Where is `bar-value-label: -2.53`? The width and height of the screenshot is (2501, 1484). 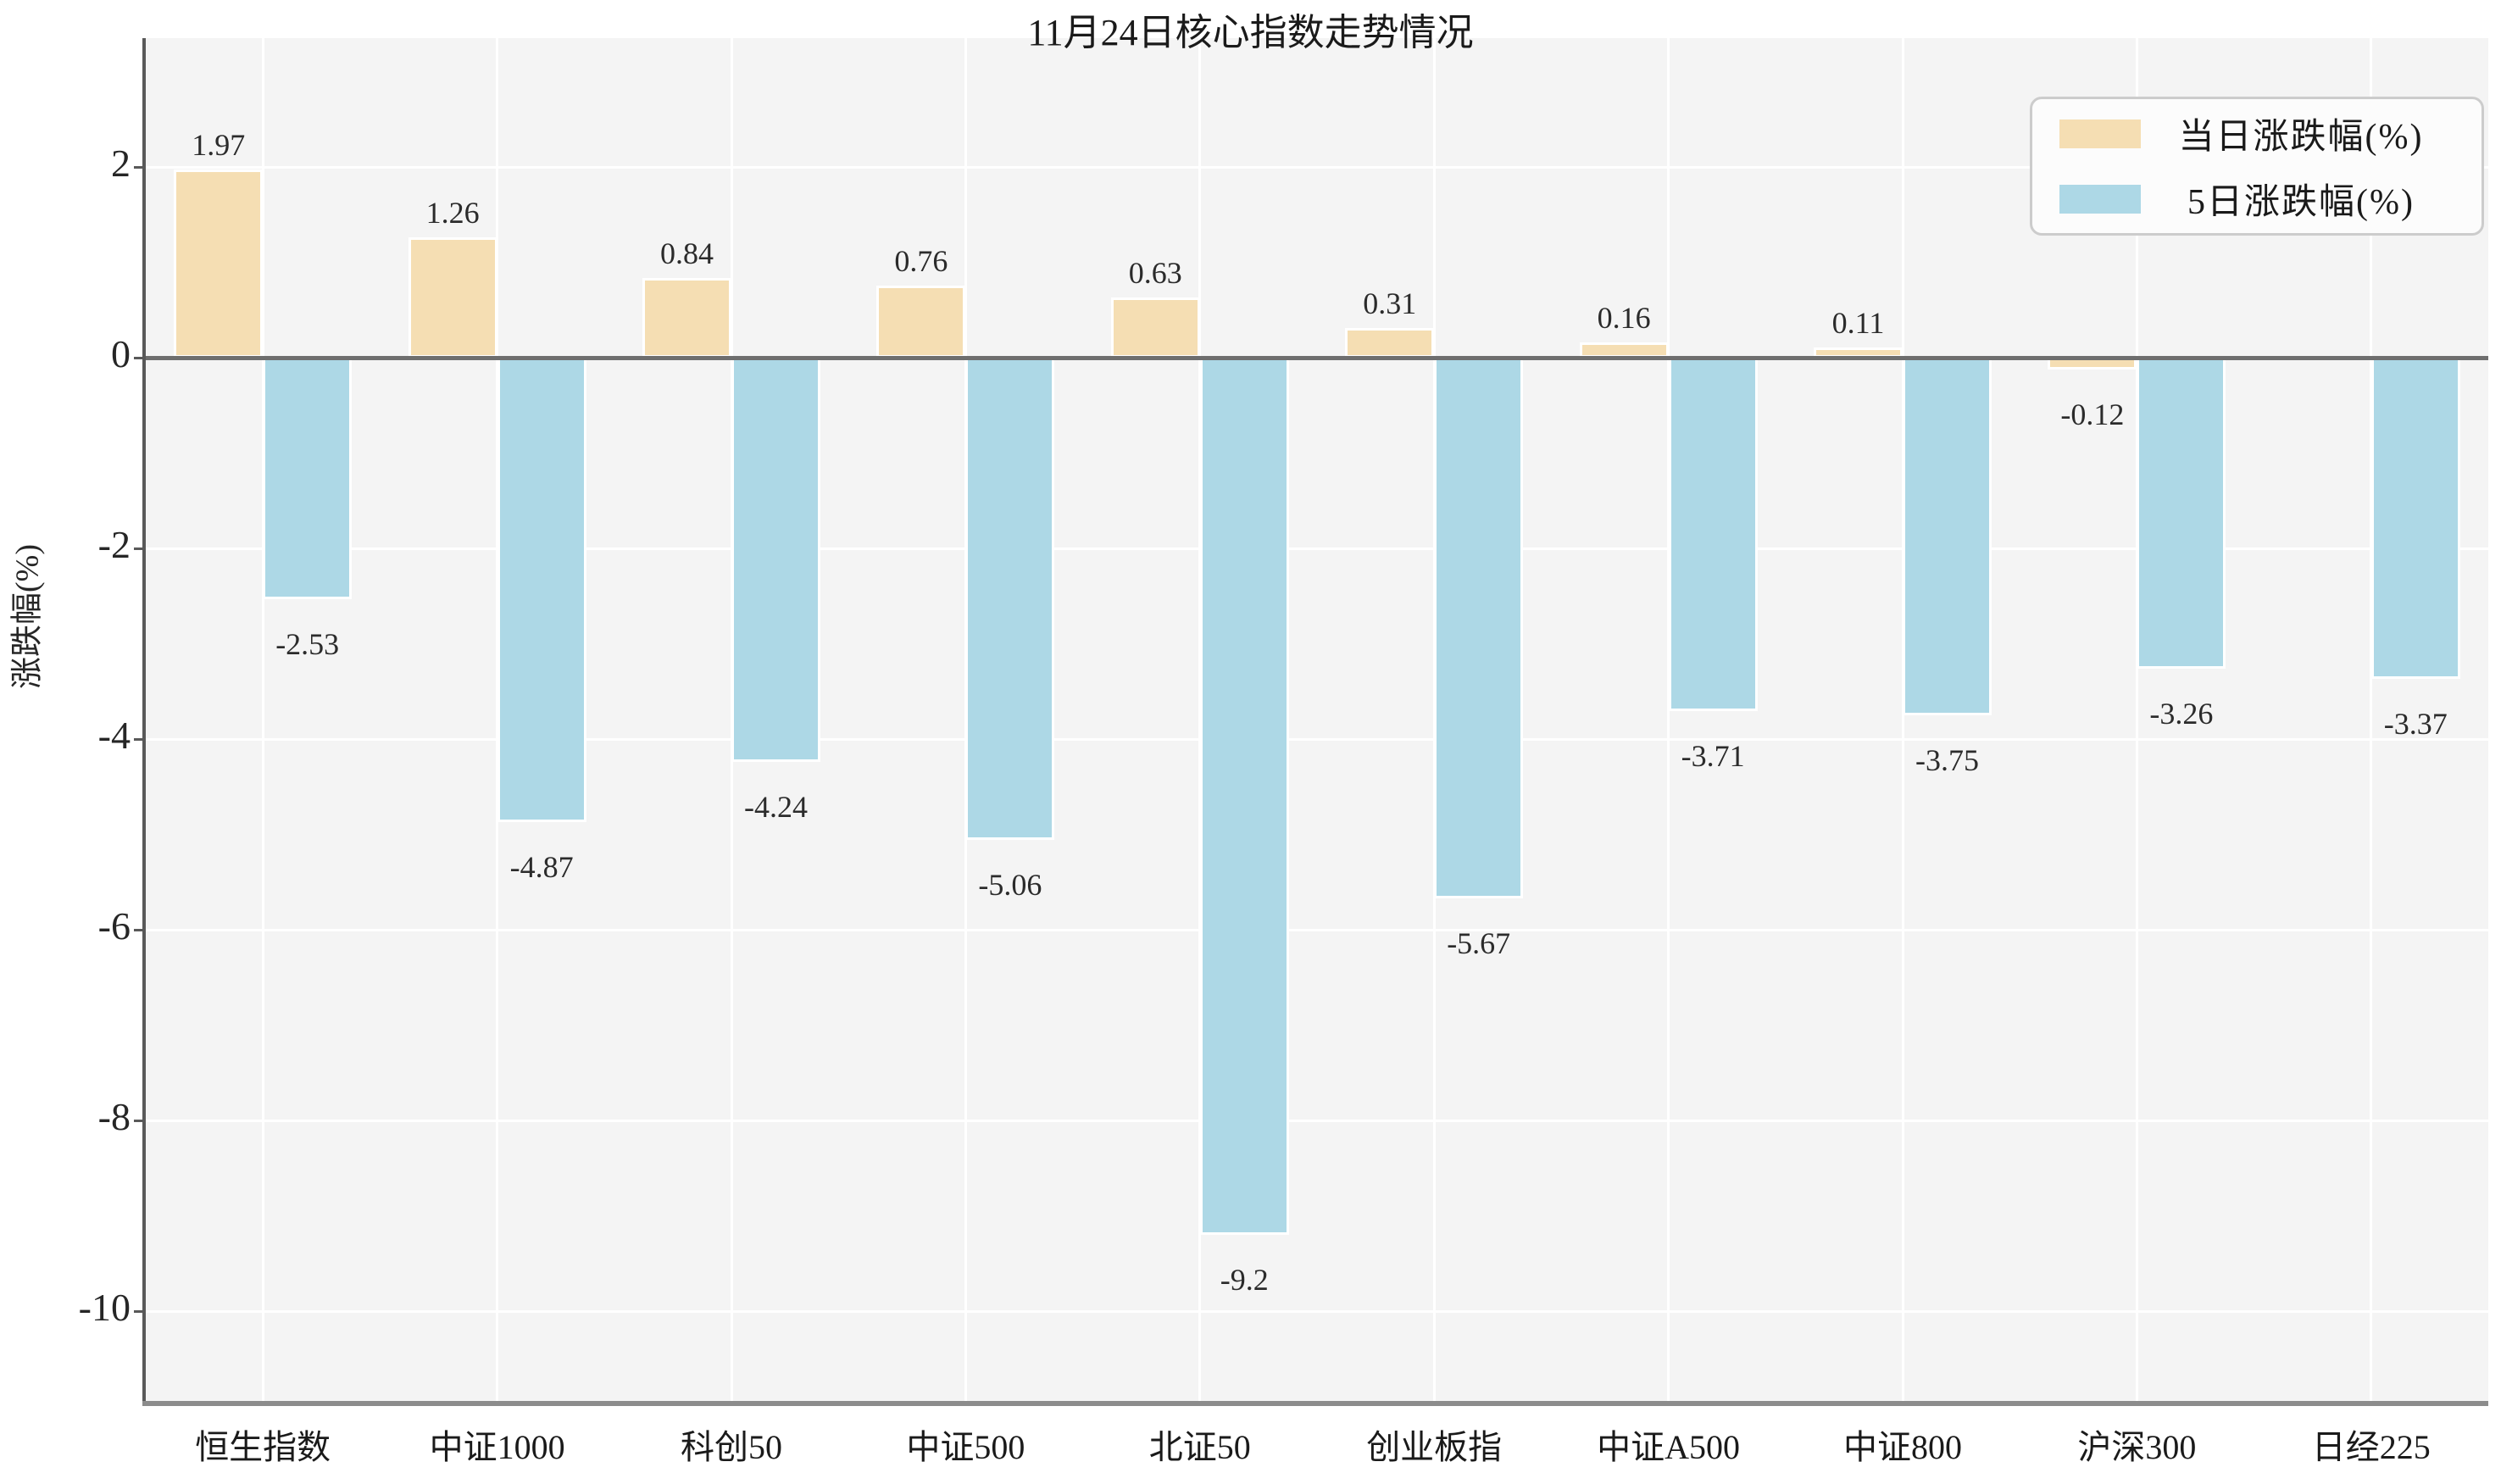 bar-value-label: -2.53 is located at coordinates (307, 643).